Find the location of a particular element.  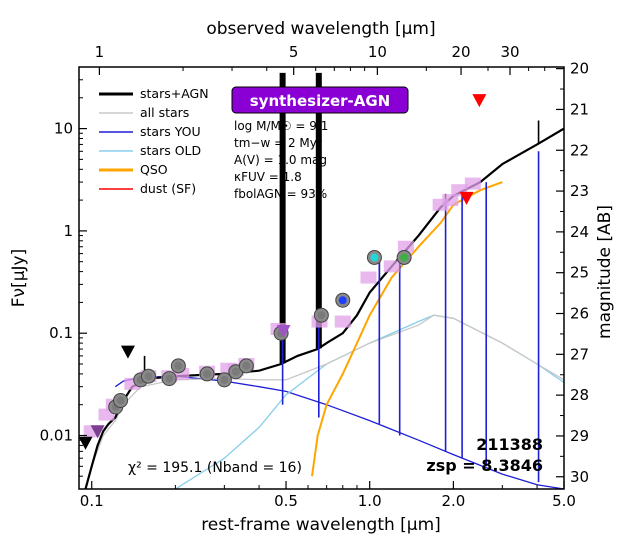

x-tick-label-0.1: 0.1 is located at coordinates (92, 501).